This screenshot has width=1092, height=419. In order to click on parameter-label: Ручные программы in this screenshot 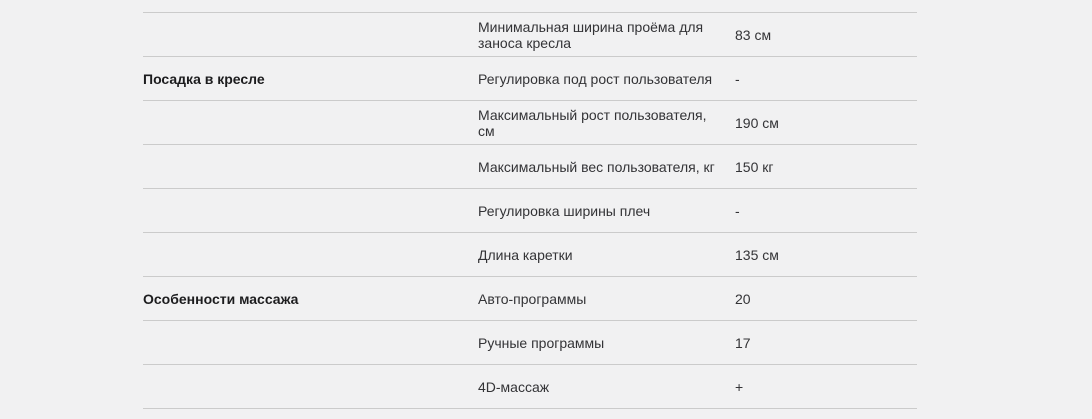, I will do `click(541, 342)`.